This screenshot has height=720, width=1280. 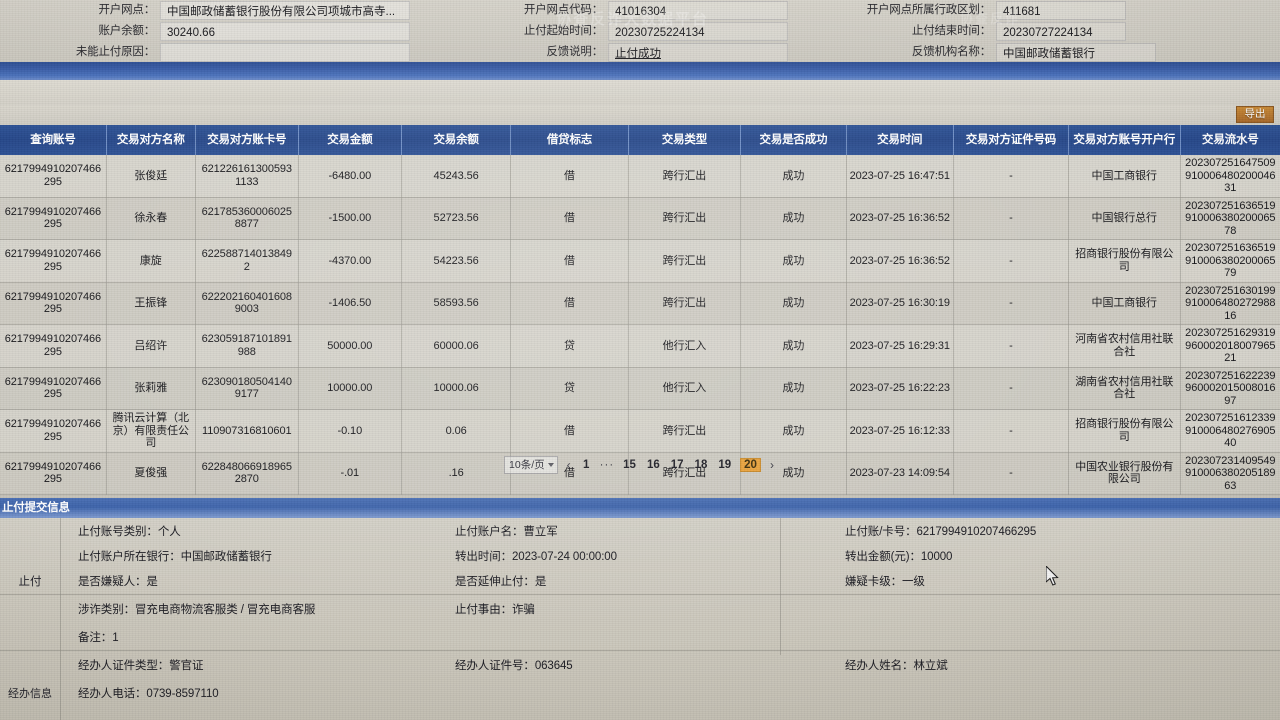 What do you see at coordinates (115, 52) in the screenshot?
I see `field-fail-reason-label: 未能止付原因：` at bounding box center [115, 52].